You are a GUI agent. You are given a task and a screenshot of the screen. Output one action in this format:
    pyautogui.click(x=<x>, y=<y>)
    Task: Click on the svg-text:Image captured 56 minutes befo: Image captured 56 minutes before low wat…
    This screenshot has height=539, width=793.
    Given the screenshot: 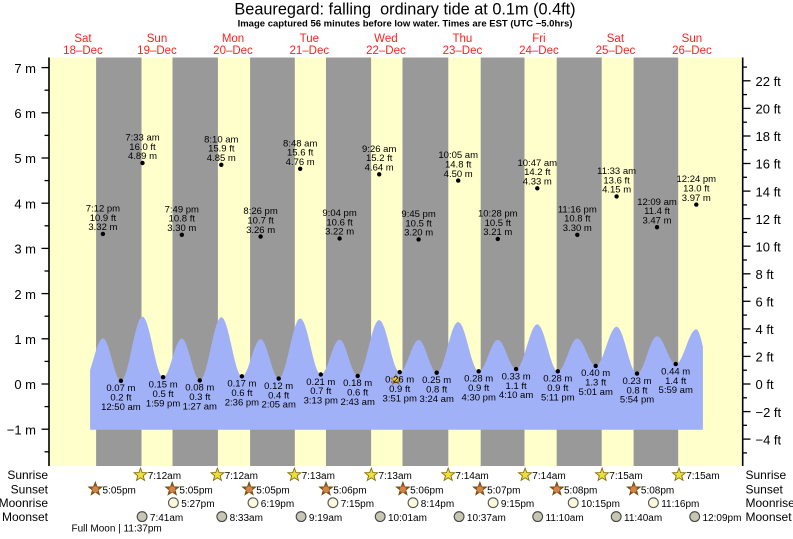 What is the action you would take?
    pyautogui.click(x=405, y=24)
    